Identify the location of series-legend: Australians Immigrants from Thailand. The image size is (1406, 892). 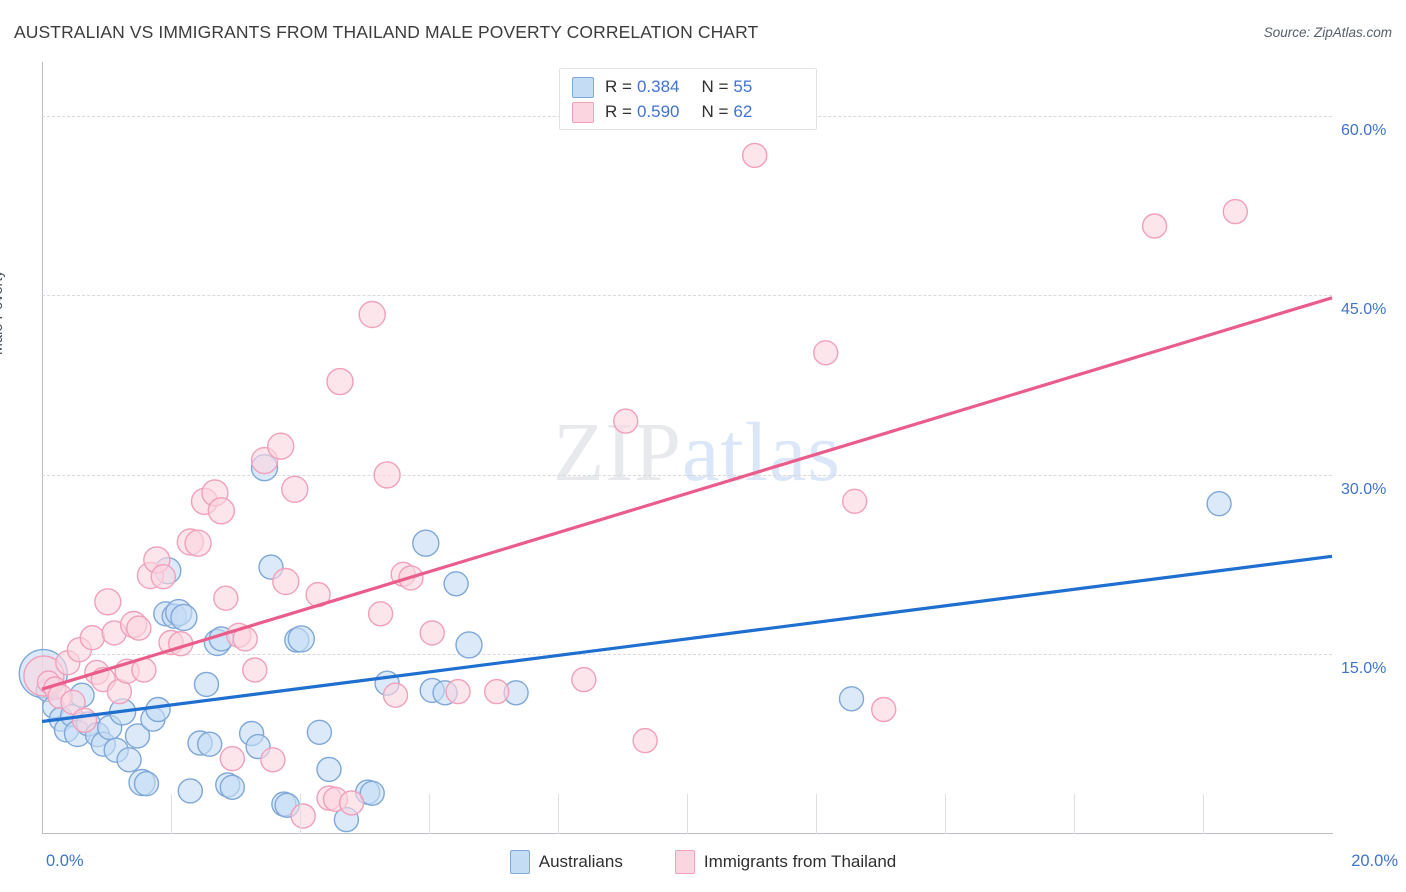
(703, 862).